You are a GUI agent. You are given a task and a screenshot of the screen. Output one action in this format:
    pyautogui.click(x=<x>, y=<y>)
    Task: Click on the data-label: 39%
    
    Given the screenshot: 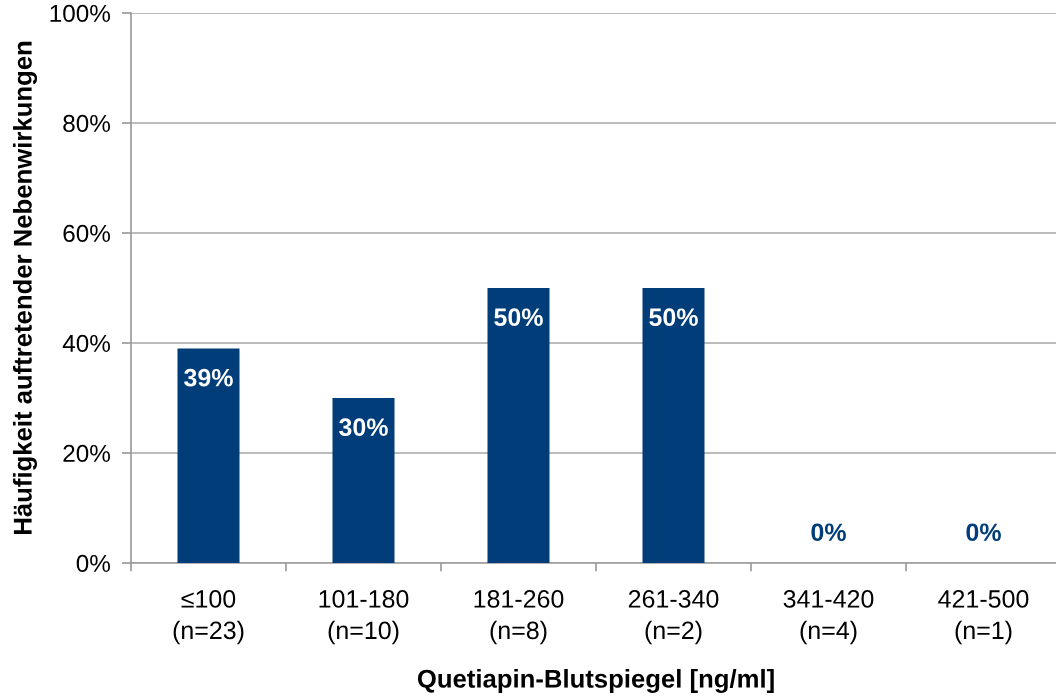 What is the action you would take?
    pyautogui.click(x=208, y=377)
    